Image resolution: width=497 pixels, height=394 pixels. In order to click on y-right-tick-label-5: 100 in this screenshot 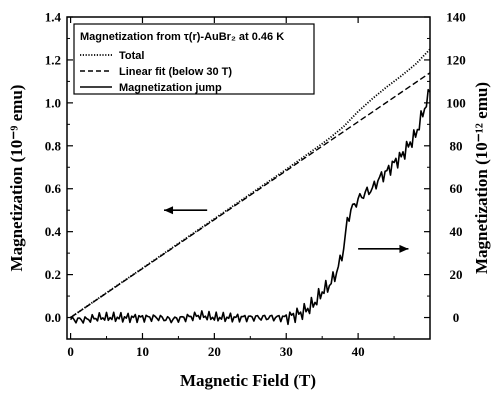, I will do `click(456, 102)`.